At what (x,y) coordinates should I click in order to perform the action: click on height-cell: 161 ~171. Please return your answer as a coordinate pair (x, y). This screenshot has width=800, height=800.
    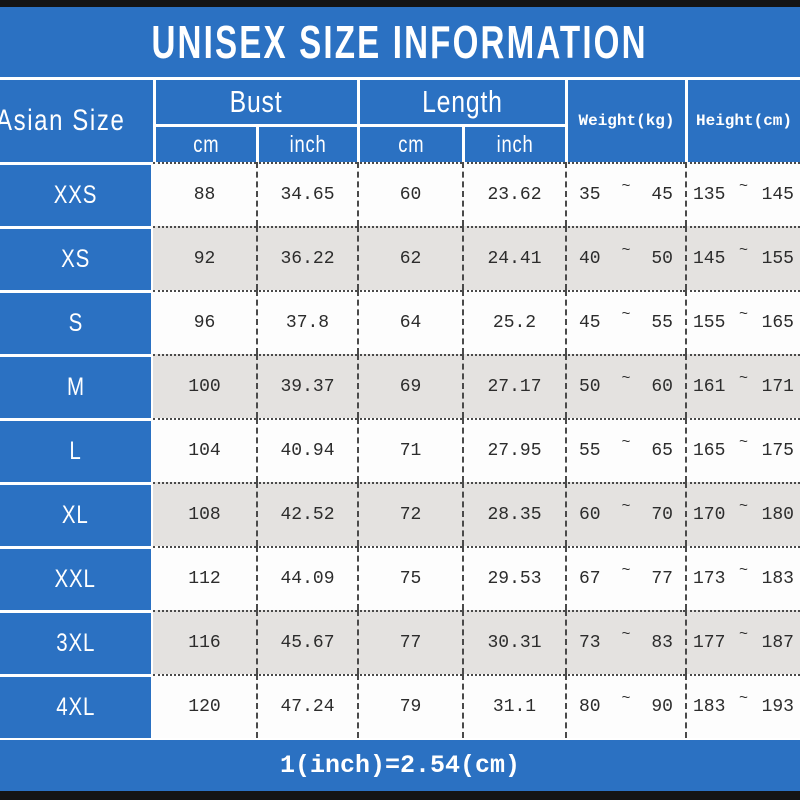
    Looking at the image, I should click on (742, 386).